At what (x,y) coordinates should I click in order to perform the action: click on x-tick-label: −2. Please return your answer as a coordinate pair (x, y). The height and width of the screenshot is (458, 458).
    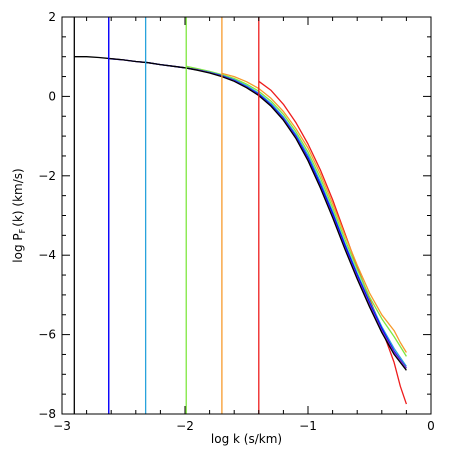
    Looking at the image, I should click on (185, 426).